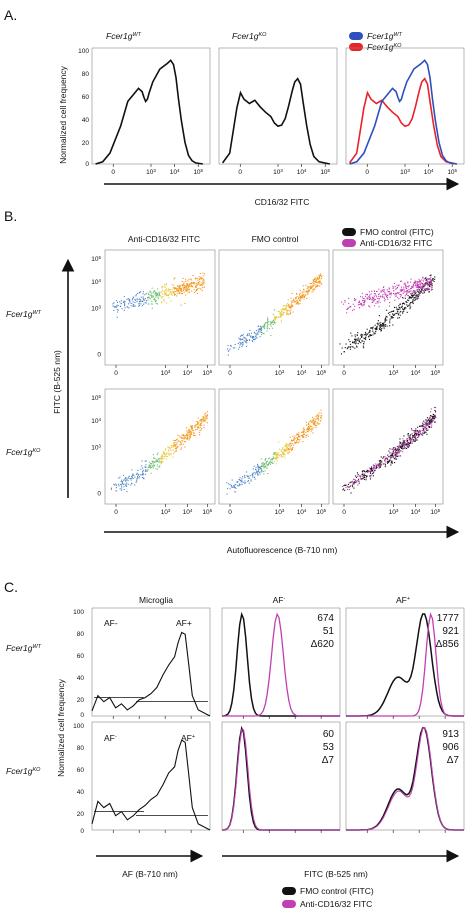 This screenshot has height=916, width=474. What do you see at coordinates (448, 618) in the screenshot?
I see `mfi-anti: 1777` at bounding box center [448, 618].